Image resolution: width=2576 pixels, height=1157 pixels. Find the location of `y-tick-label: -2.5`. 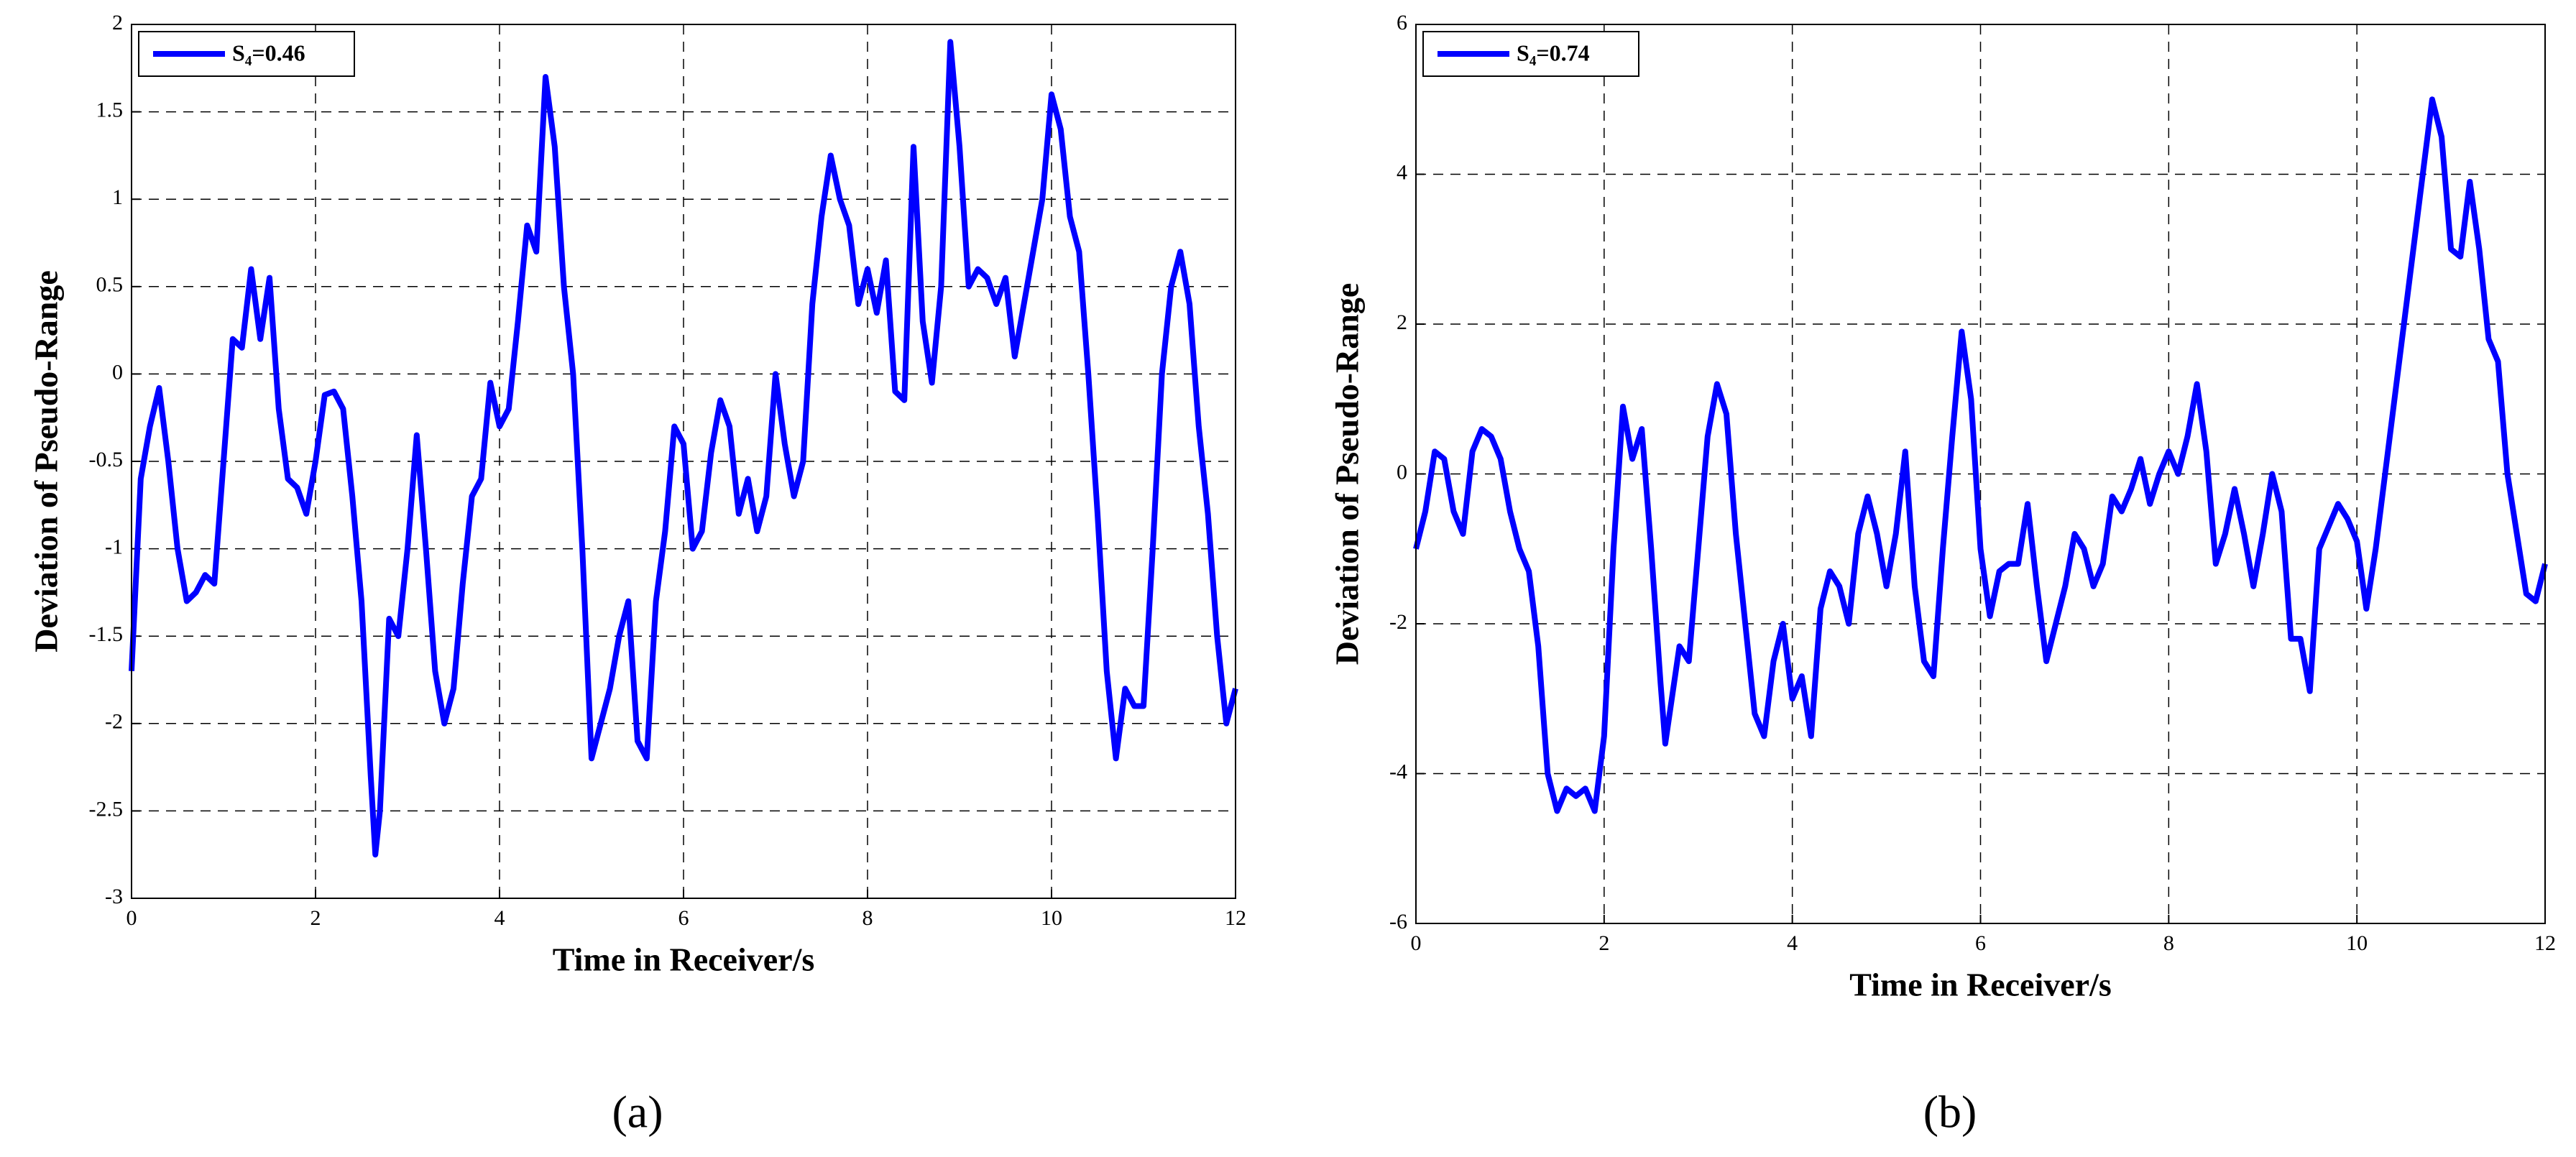

y-tick-label: -2.5 is located at coordinates (106, 809).